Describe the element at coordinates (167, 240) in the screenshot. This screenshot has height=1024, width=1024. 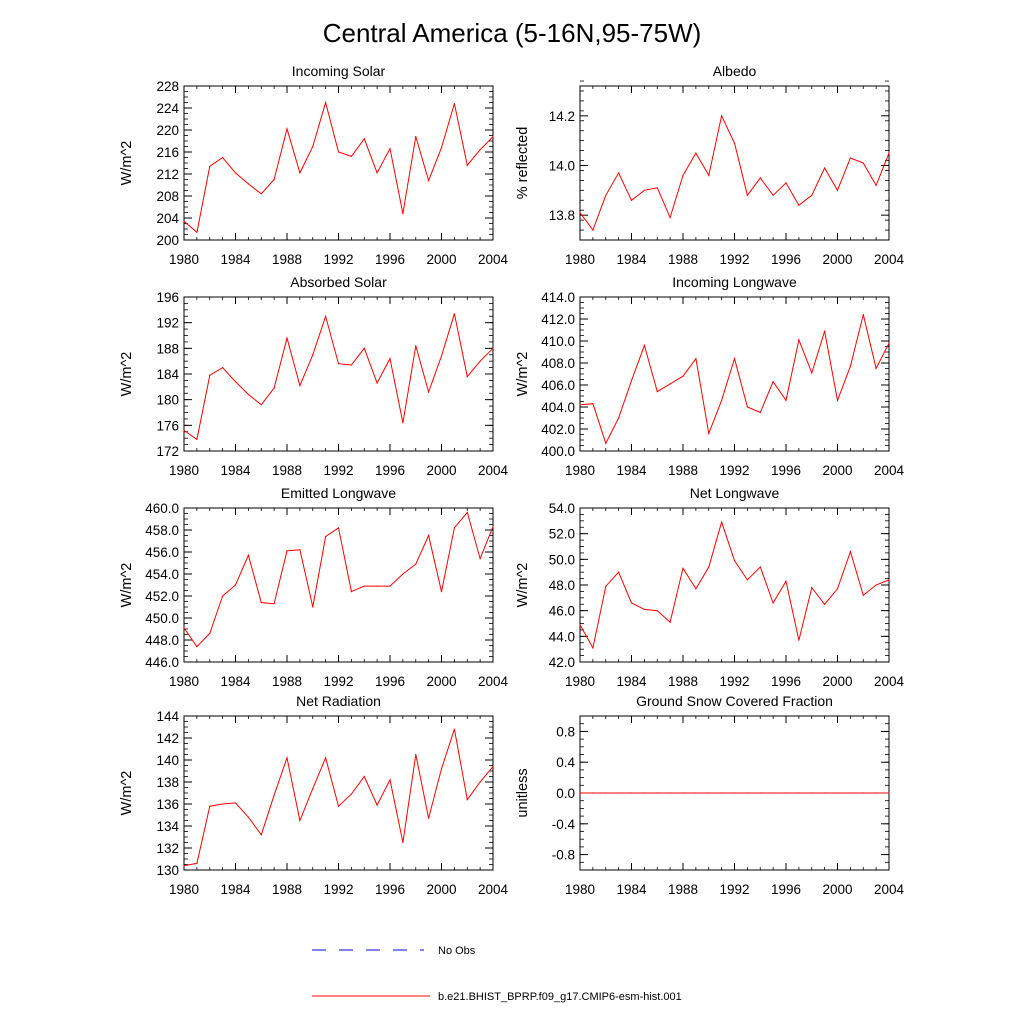
I see `y-tick-label: 200` at that location.